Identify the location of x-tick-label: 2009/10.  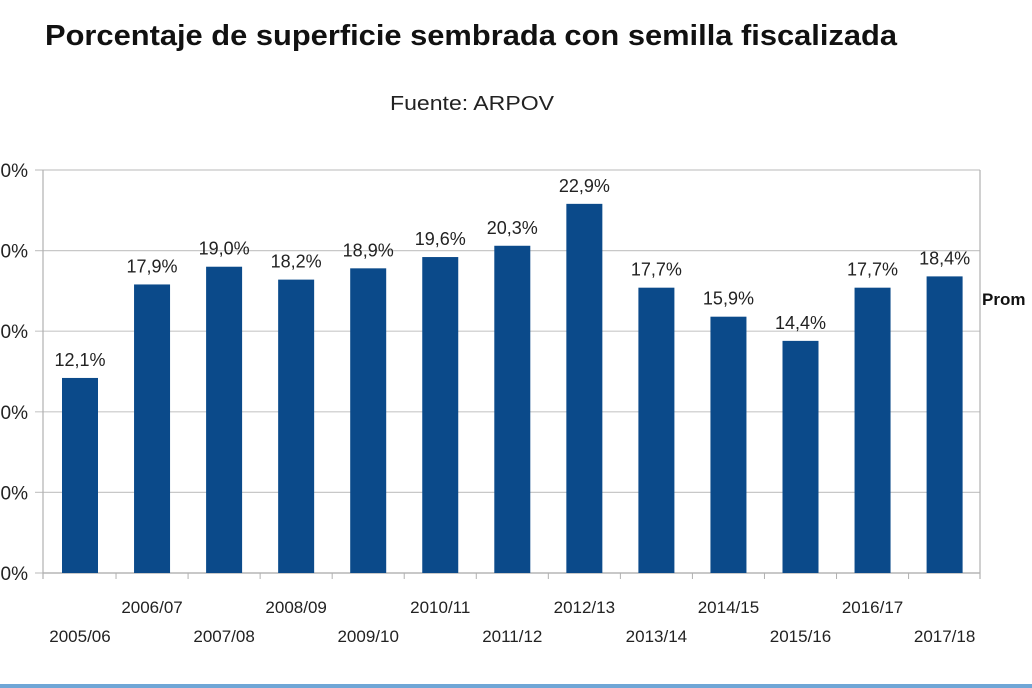
(367, 636).